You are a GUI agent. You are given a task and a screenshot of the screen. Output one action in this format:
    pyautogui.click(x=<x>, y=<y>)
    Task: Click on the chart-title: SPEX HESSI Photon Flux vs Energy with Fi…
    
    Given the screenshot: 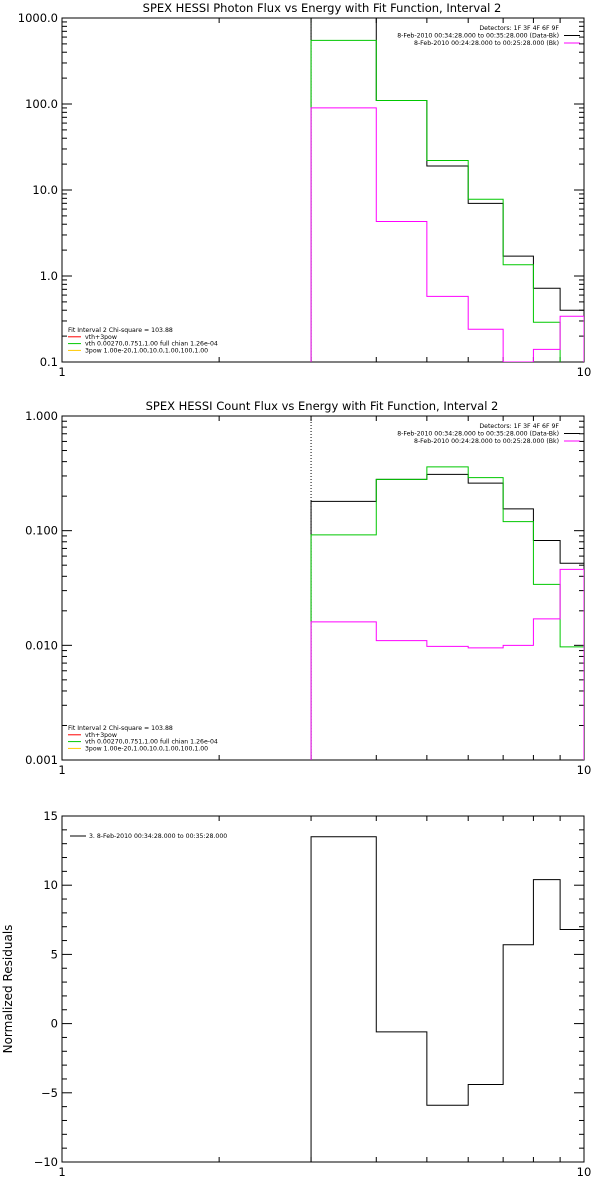 What is the action you would take?
    pyautogui.click(x=322, y=8)
    